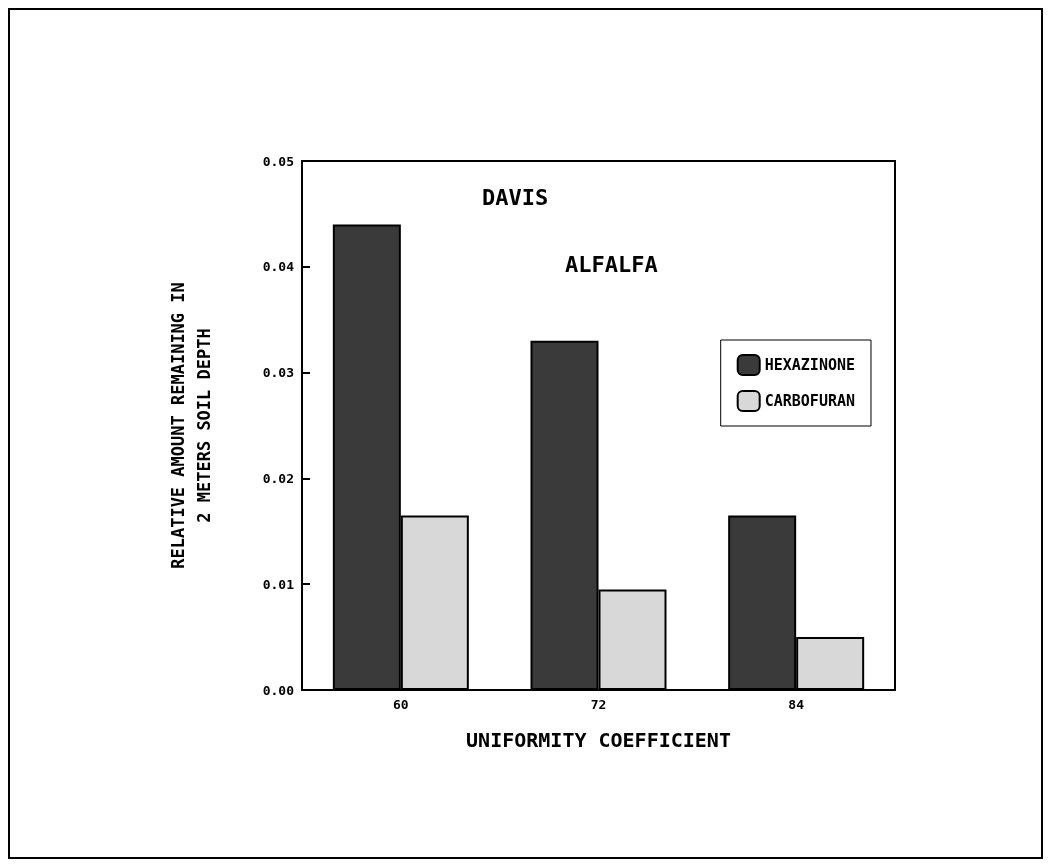 Image resolution: width=1051 pixels, height=867 pixels. Describe the element at coordinates (598, 704) in the screenshot. I see `x-tick-label: 72` at that location.